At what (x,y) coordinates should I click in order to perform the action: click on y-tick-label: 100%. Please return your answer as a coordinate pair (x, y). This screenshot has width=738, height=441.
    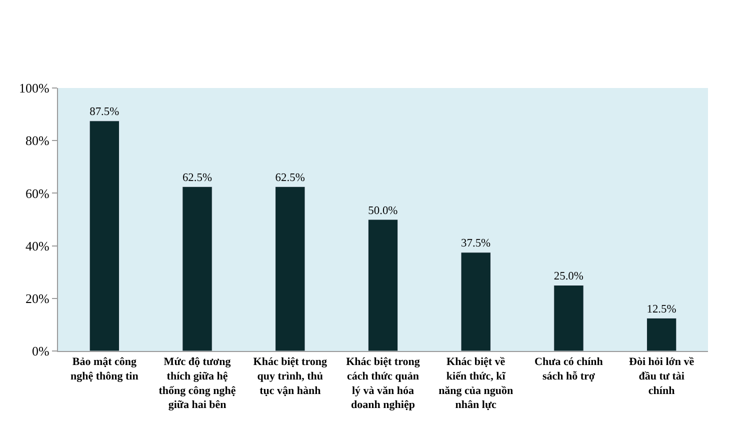
    Looking at the image, I should click on (34, 88).